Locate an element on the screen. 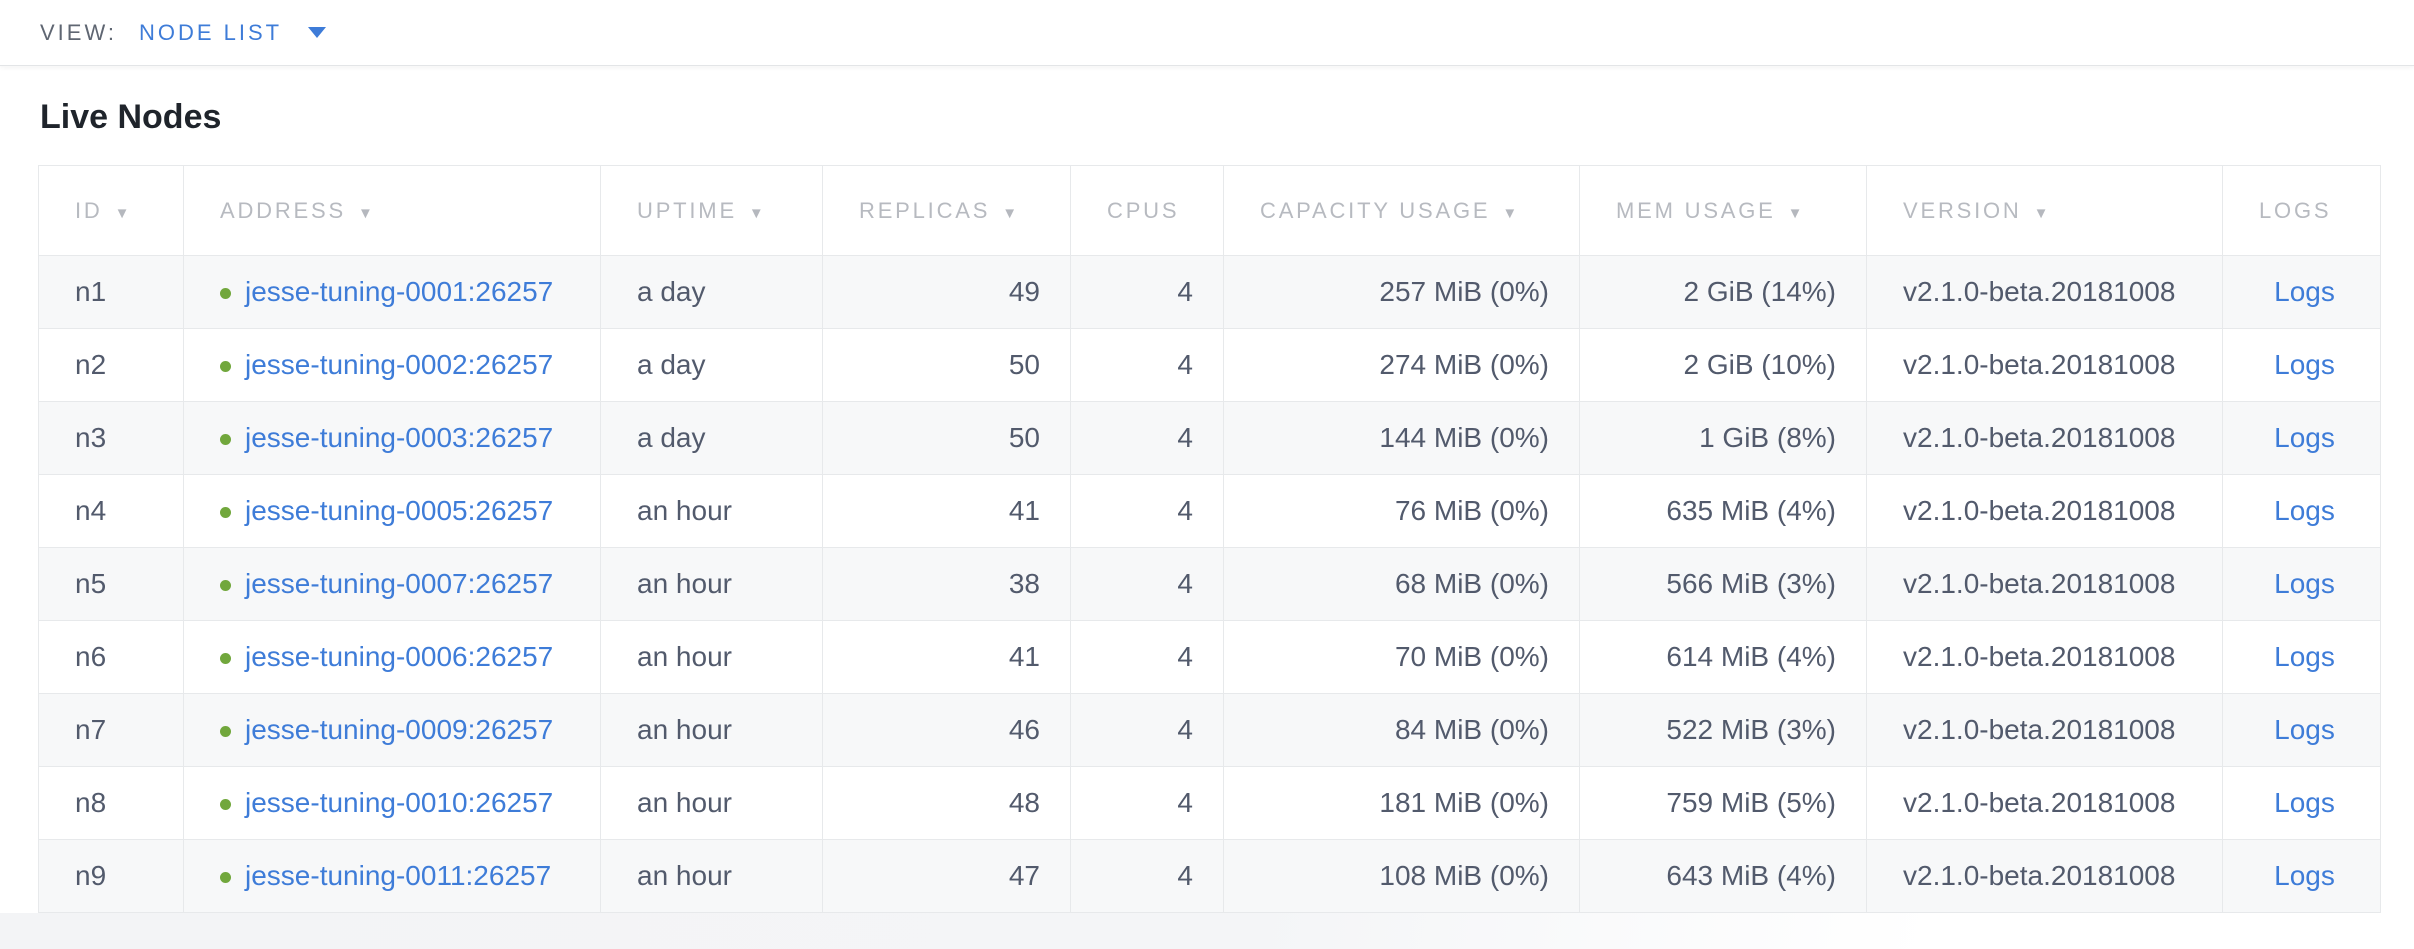  node-address-link: jesse-tuning-0005:26257 is located at coordinates (399, 510).